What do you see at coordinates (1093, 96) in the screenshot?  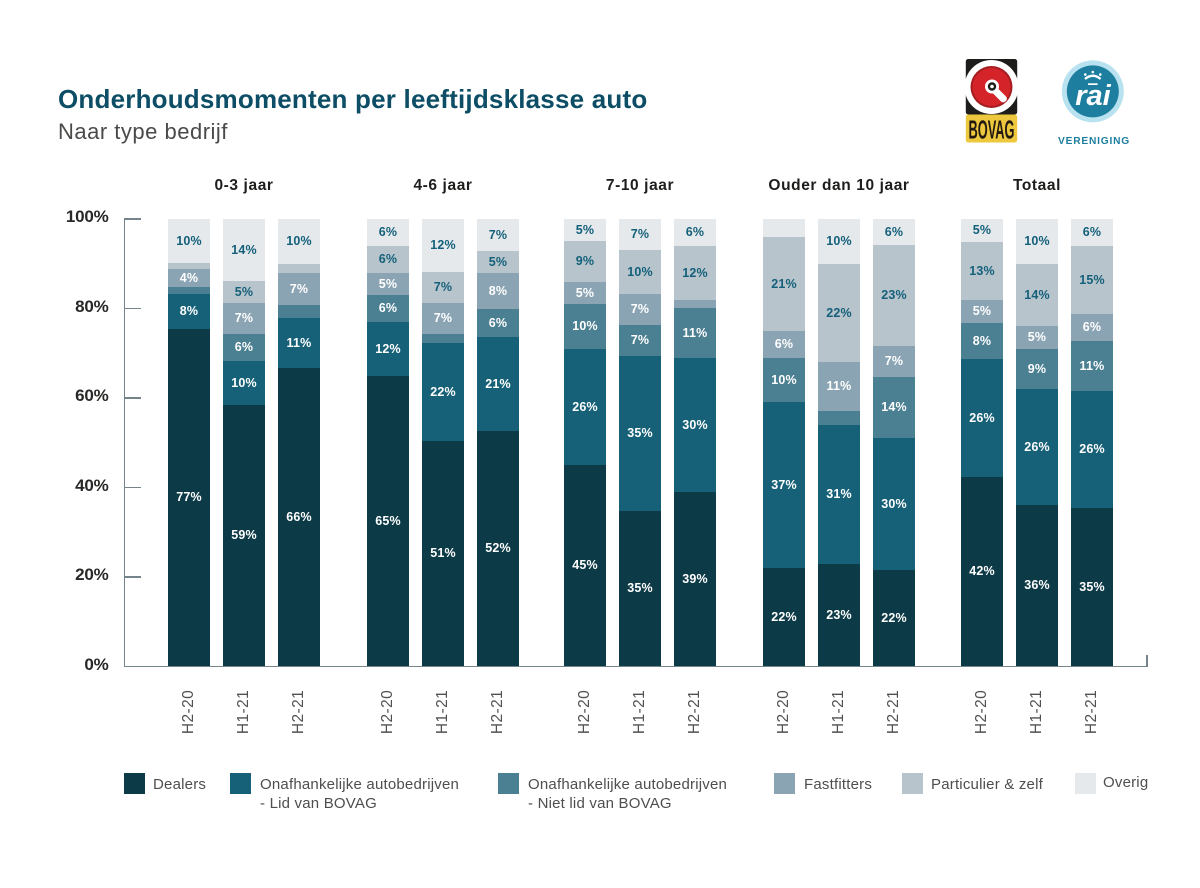 I see `svg-text: rai` at bounding box center [1093, 96].